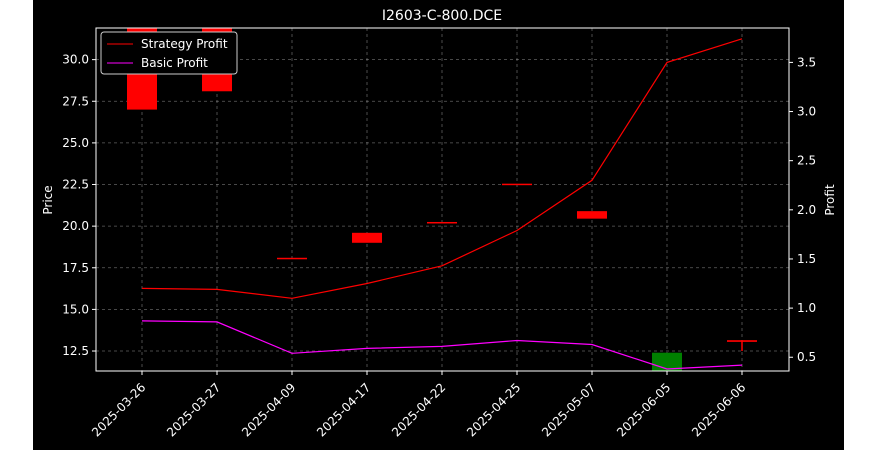 Image resolution: width=878 pixels, height=450 pixels. I want to click on legend: Strategy Profit Basic Profit, so click(169, 53).